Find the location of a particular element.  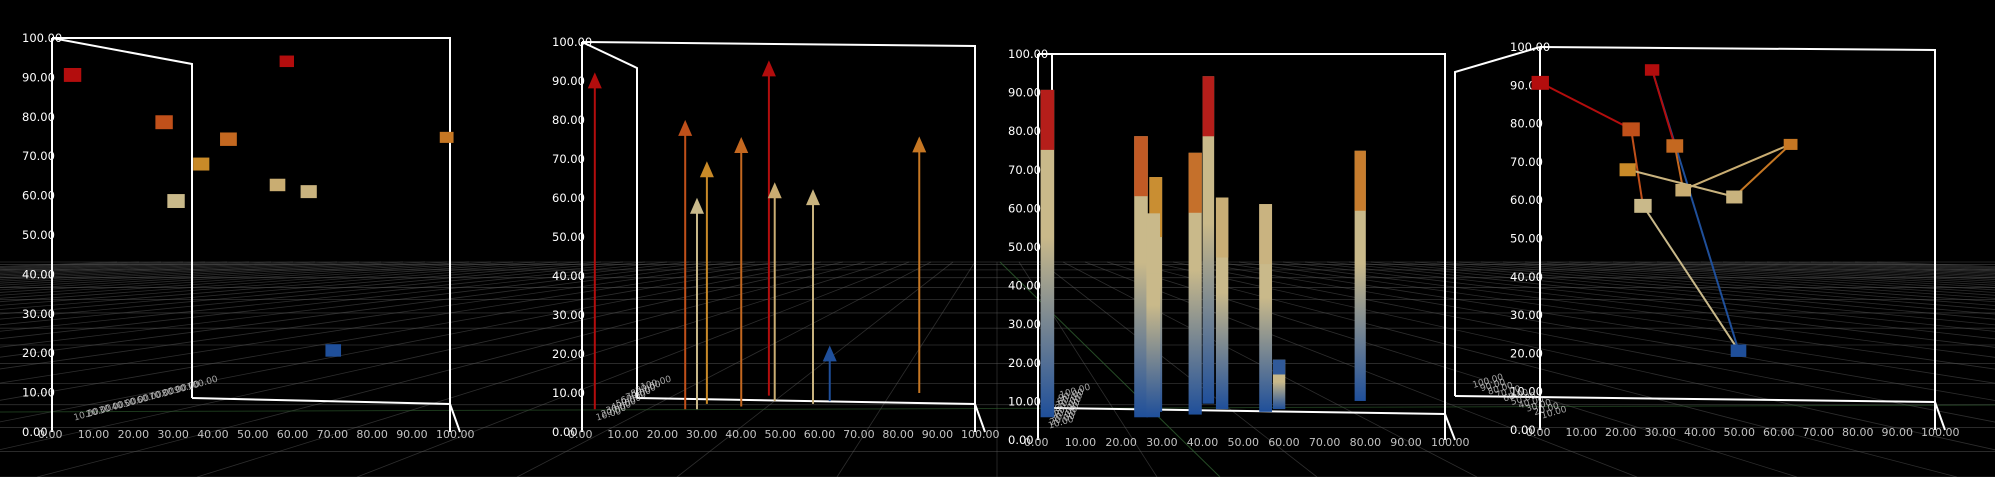

floor-axis-line is located at coordinates (1110, 369).